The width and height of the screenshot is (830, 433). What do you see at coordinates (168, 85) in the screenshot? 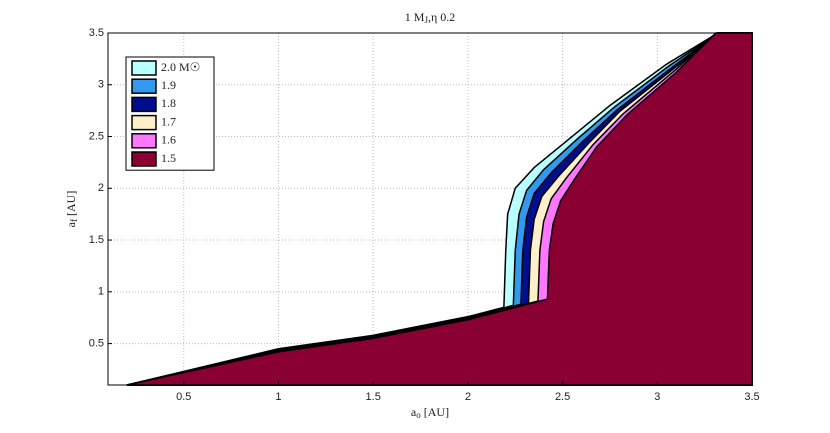
I see `legend-label: 1.9` at bounding box center [168, 85].